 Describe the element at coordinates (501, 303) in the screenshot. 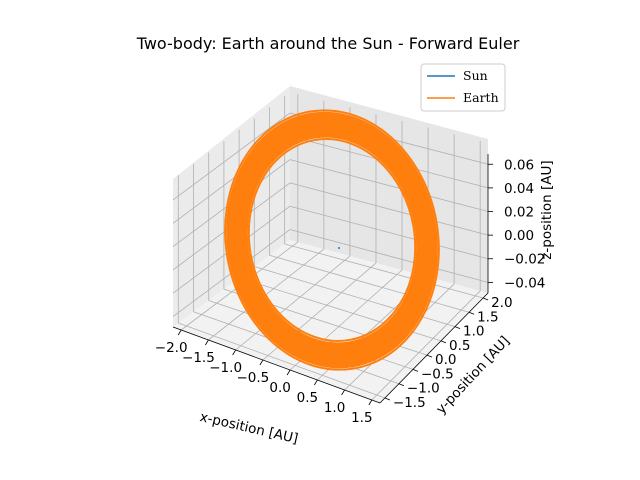

I see `y-tick-label: 2.0` at that location.